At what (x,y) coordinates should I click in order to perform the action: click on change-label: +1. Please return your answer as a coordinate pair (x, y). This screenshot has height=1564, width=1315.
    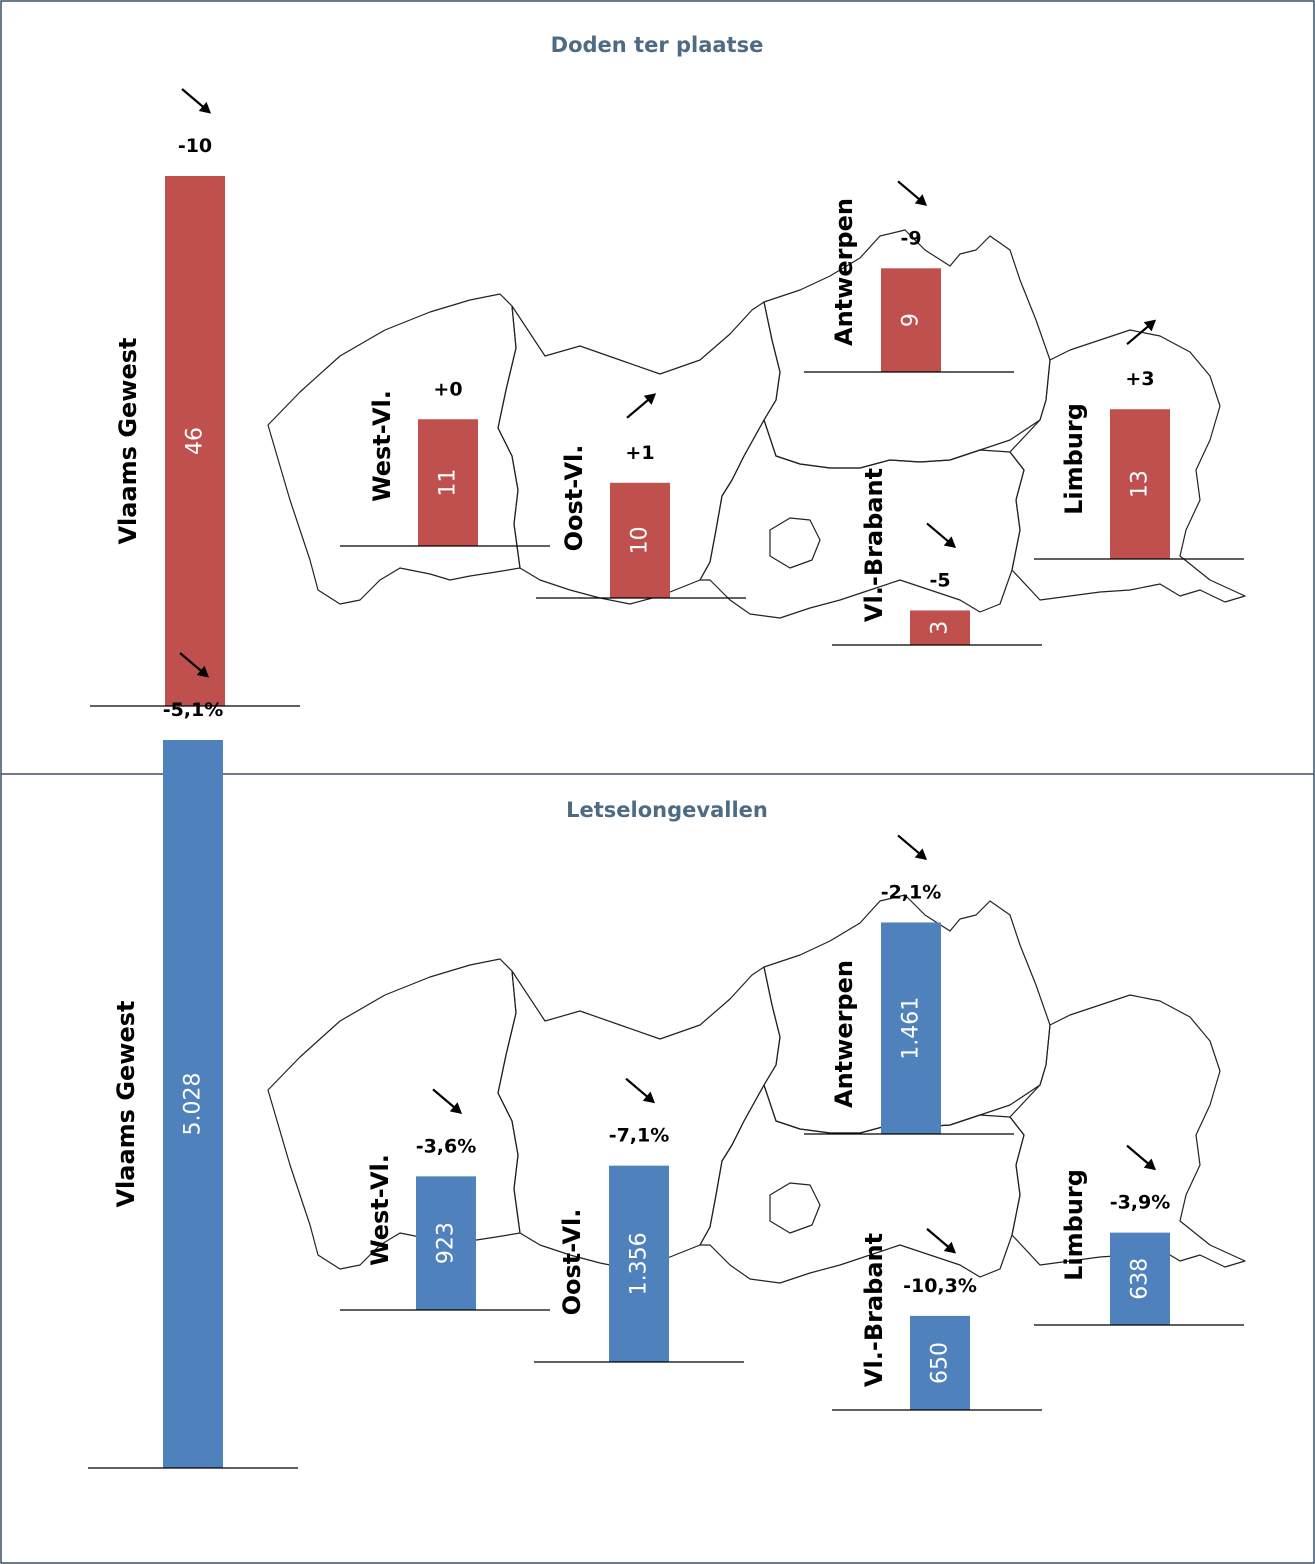
    Looking at the image, I should click on (639, 453).